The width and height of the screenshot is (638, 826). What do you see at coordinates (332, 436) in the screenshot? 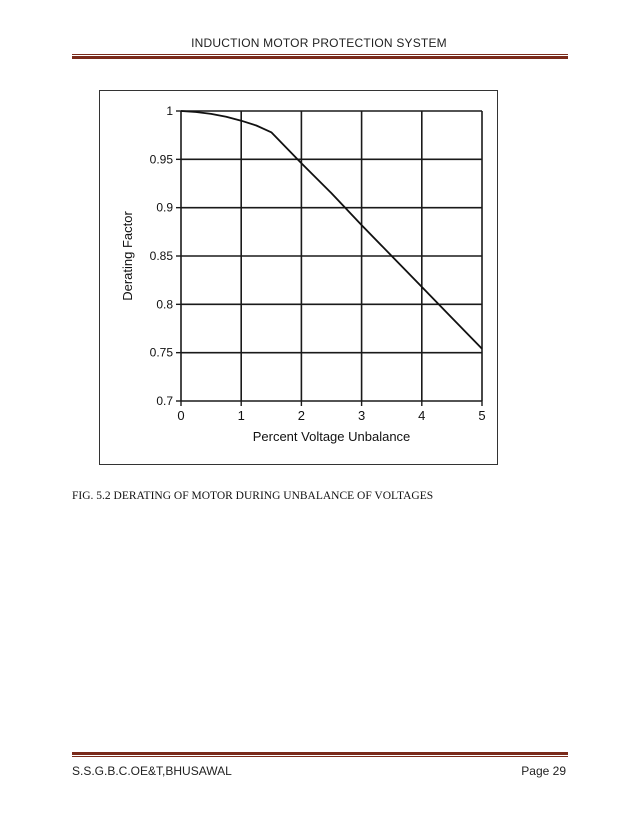
I see `x-axis-label: Percent Voltage Unbalance` at bounding box center [332, 436].